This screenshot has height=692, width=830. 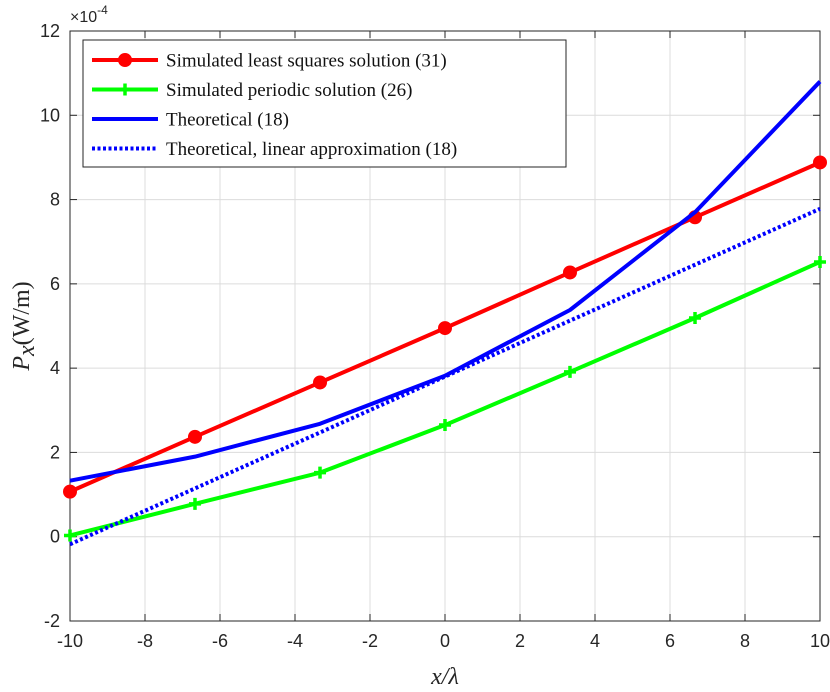 What do you see at coordinates (55, 284) in the screenshot?
I see `y-tick-label: 6` at bounding box center [55, 284].